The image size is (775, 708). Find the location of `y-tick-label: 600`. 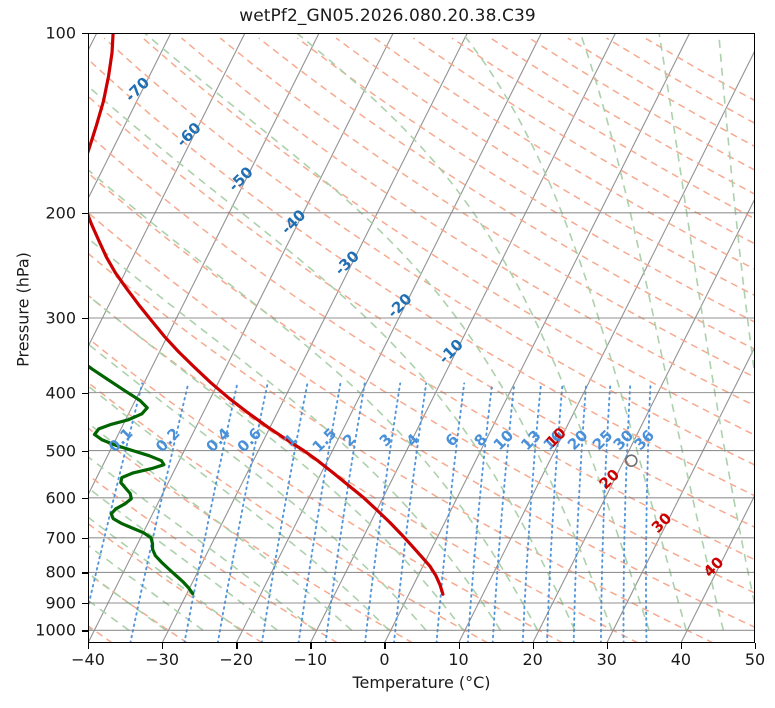

y-tick-label: 600 is located at coordinates (60, 498).